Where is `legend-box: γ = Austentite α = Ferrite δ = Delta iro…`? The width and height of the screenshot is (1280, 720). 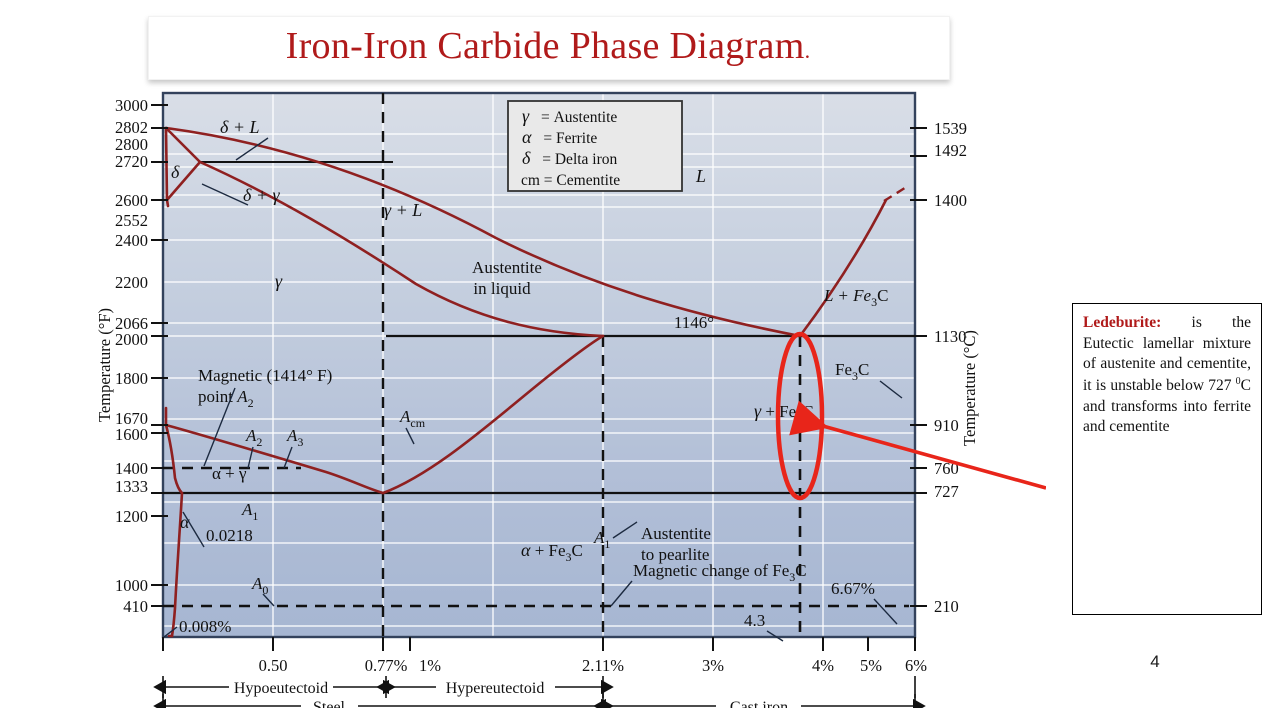 legend-box: γ = Austentite α = Ferrite δ = Delta iro… is located at coordinates (595, 146).